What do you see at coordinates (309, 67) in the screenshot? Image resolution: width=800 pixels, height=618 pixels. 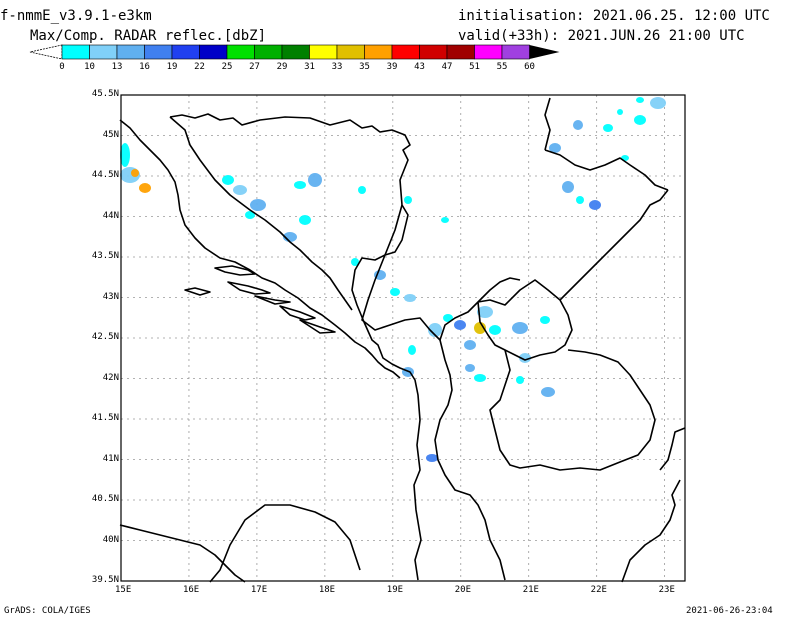 I see `colorbar-tick-label: 31` at bounding box center [309, 67].